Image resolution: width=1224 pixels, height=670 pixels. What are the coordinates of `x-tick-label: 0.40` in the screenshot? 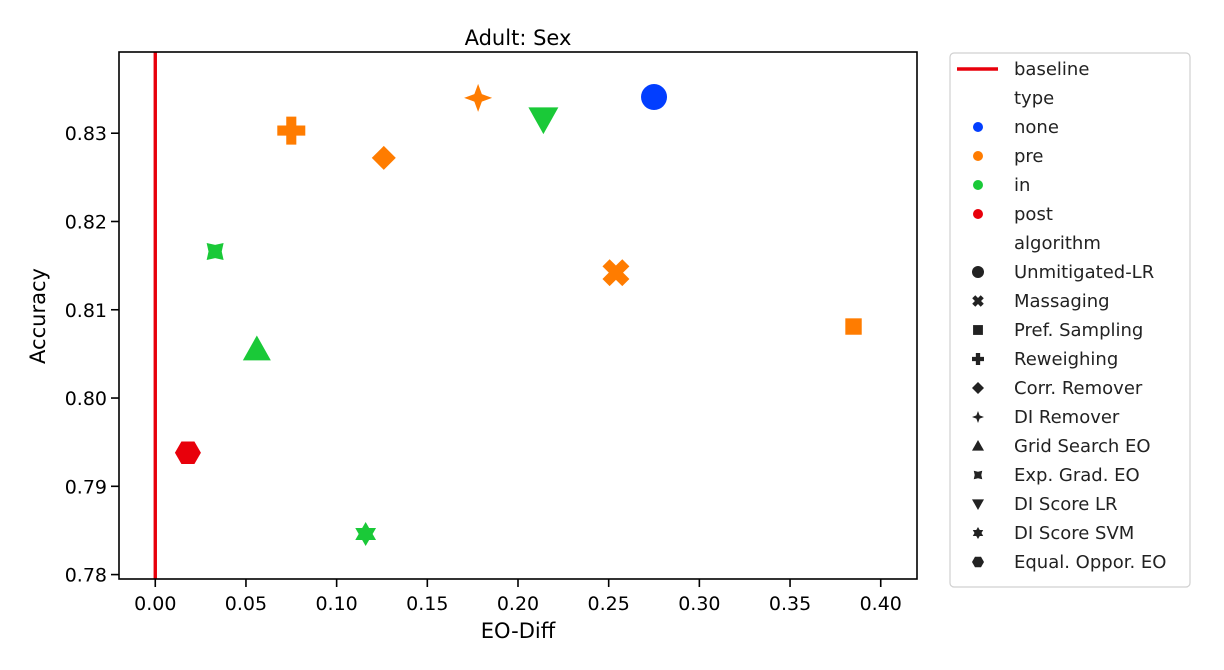 It's located at (881, 604).